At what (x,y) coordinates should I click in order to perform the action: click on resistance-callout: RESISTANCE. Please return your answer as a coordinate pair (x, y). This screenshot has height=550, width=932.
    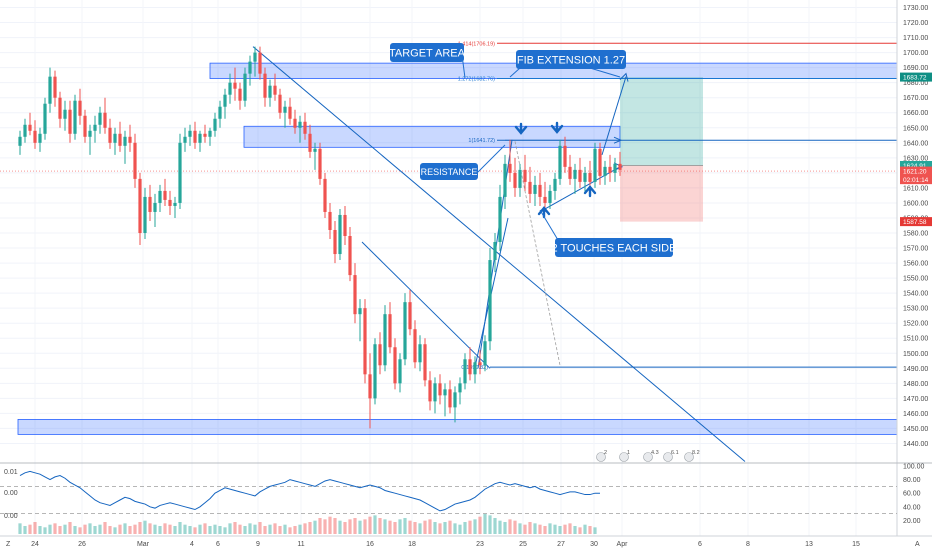
    Looking at the image, I should click on (463, 162).